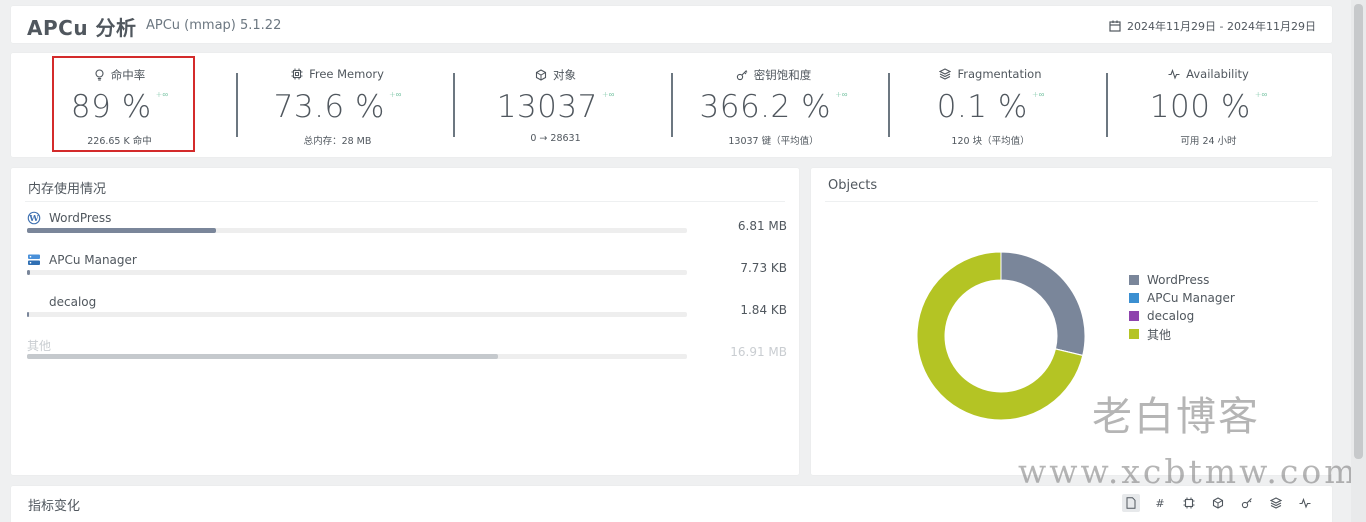  Describe the element at coordinates (99, 75) in the screenshot. I see `lightbulb-icon` at that location.